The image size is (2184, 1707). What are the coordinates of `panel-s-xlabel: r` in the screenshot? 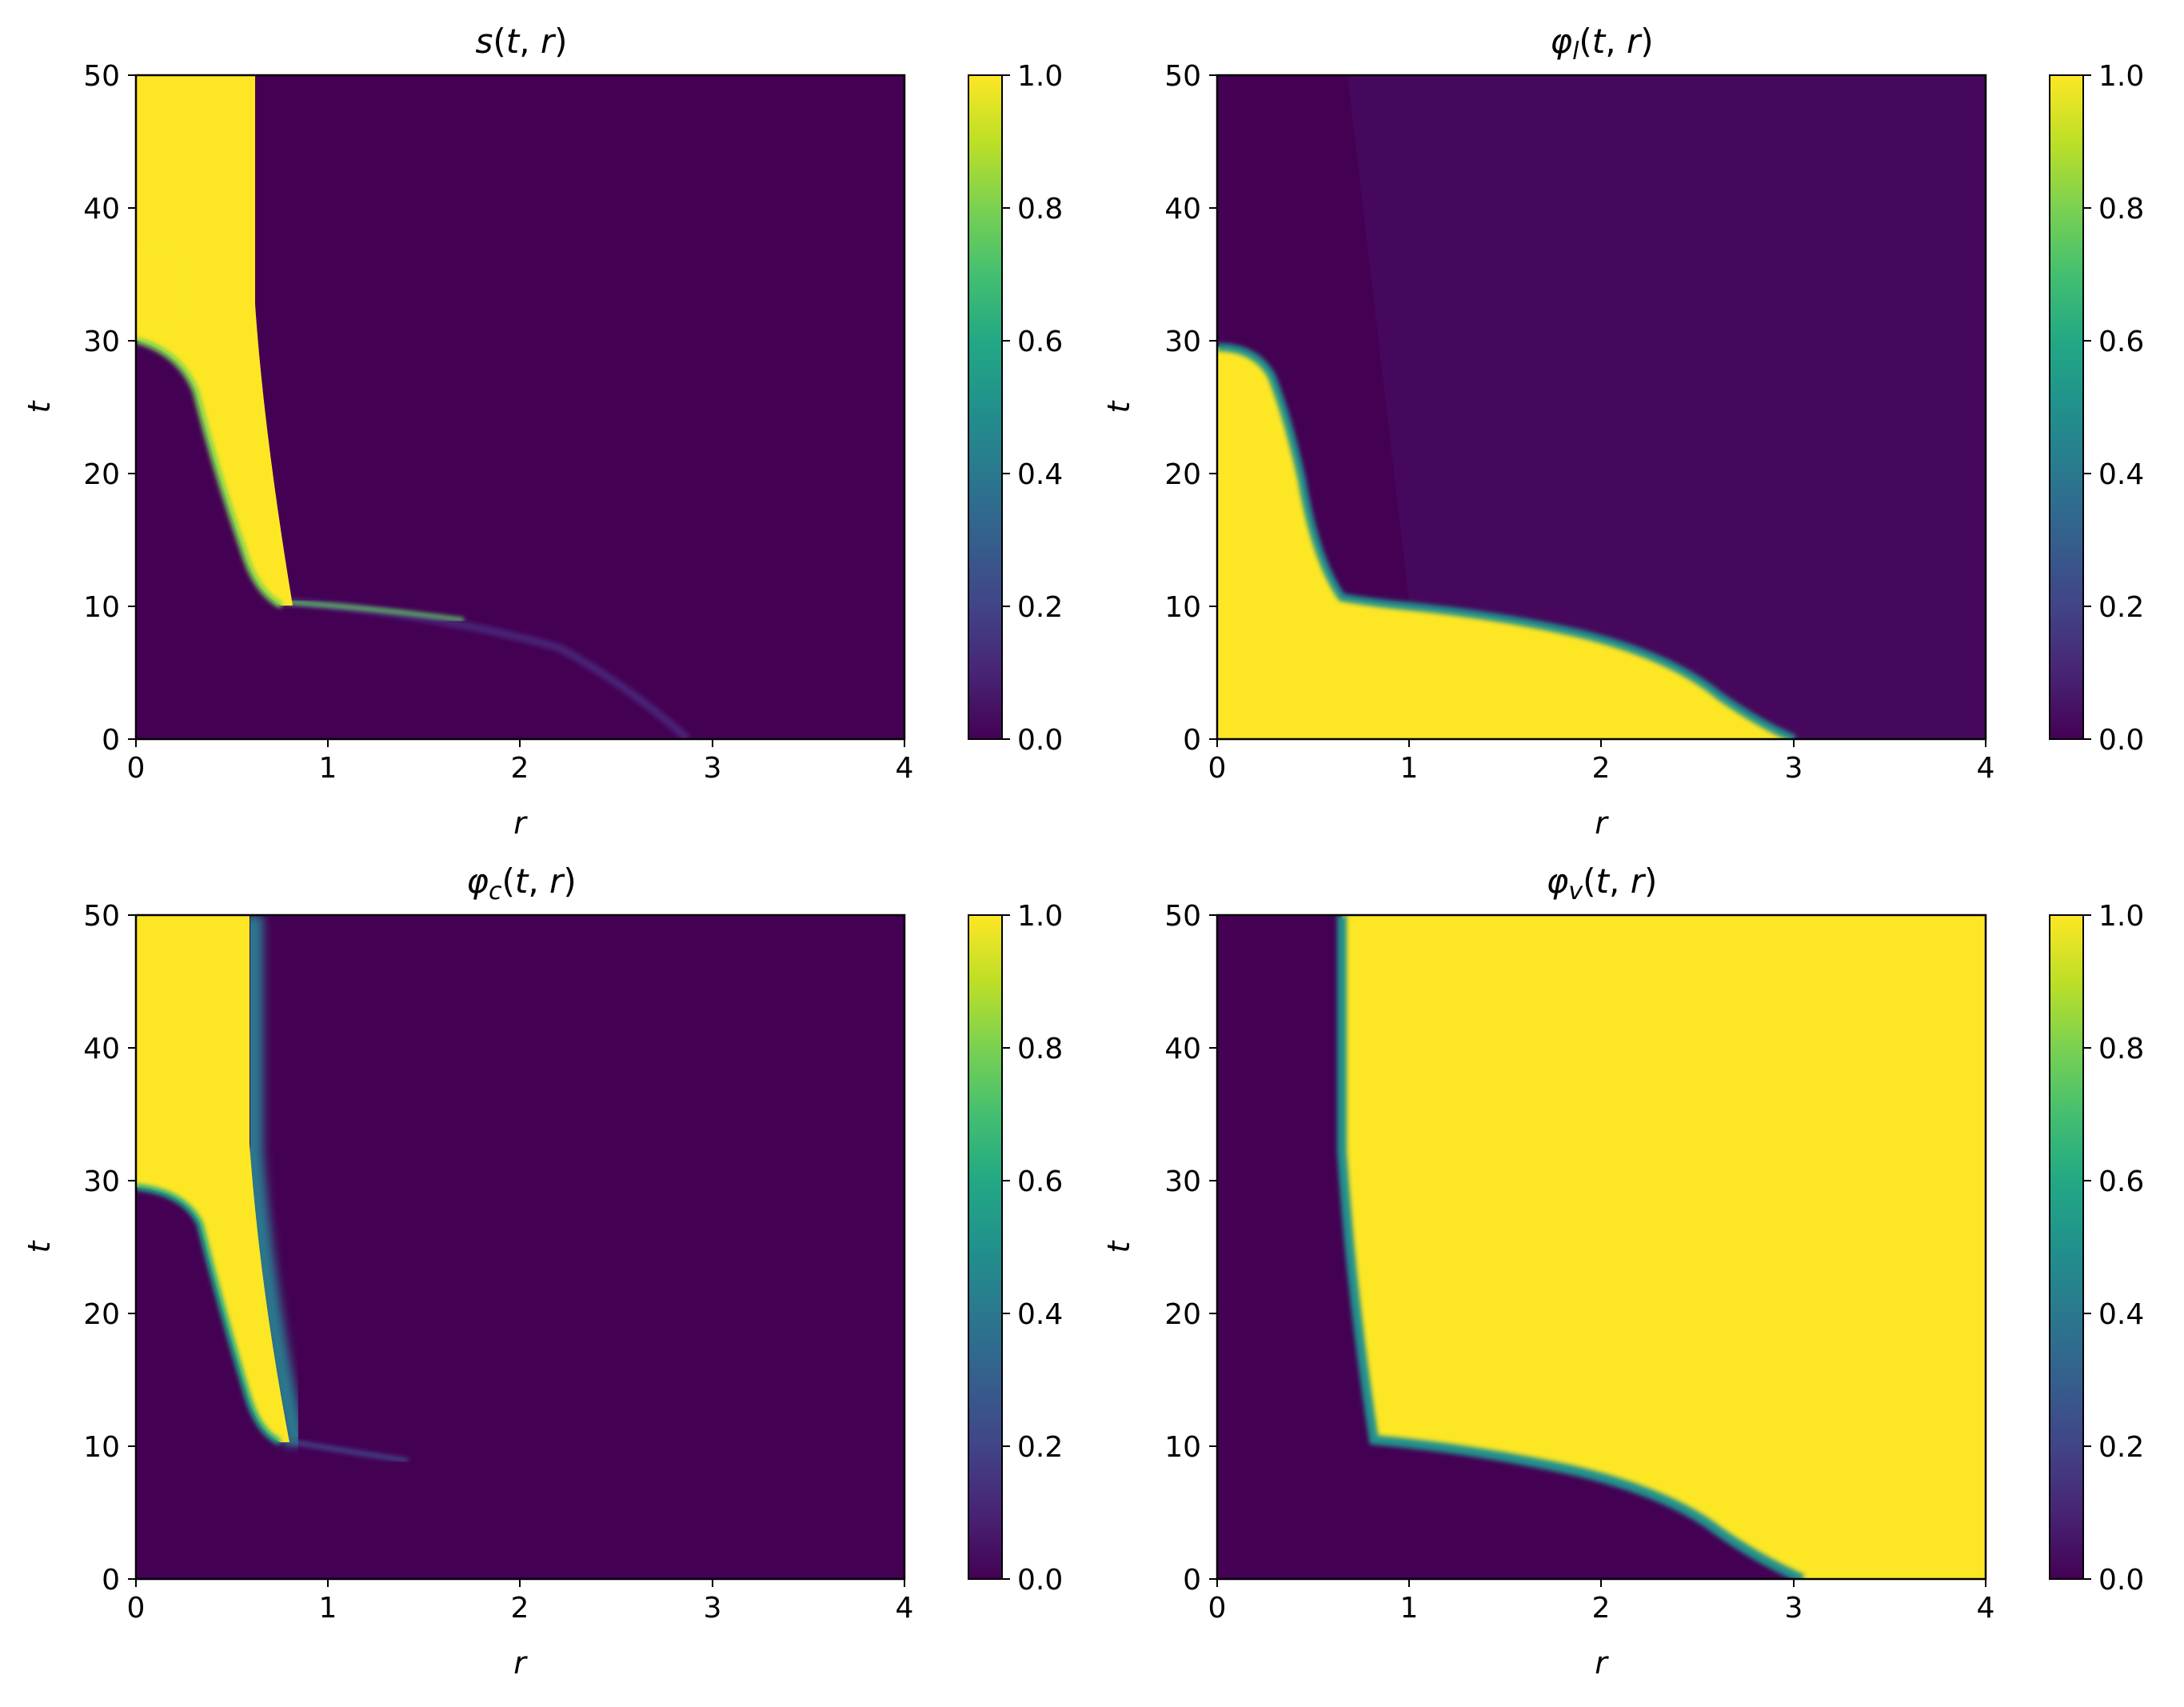 It's located at (520, 824).